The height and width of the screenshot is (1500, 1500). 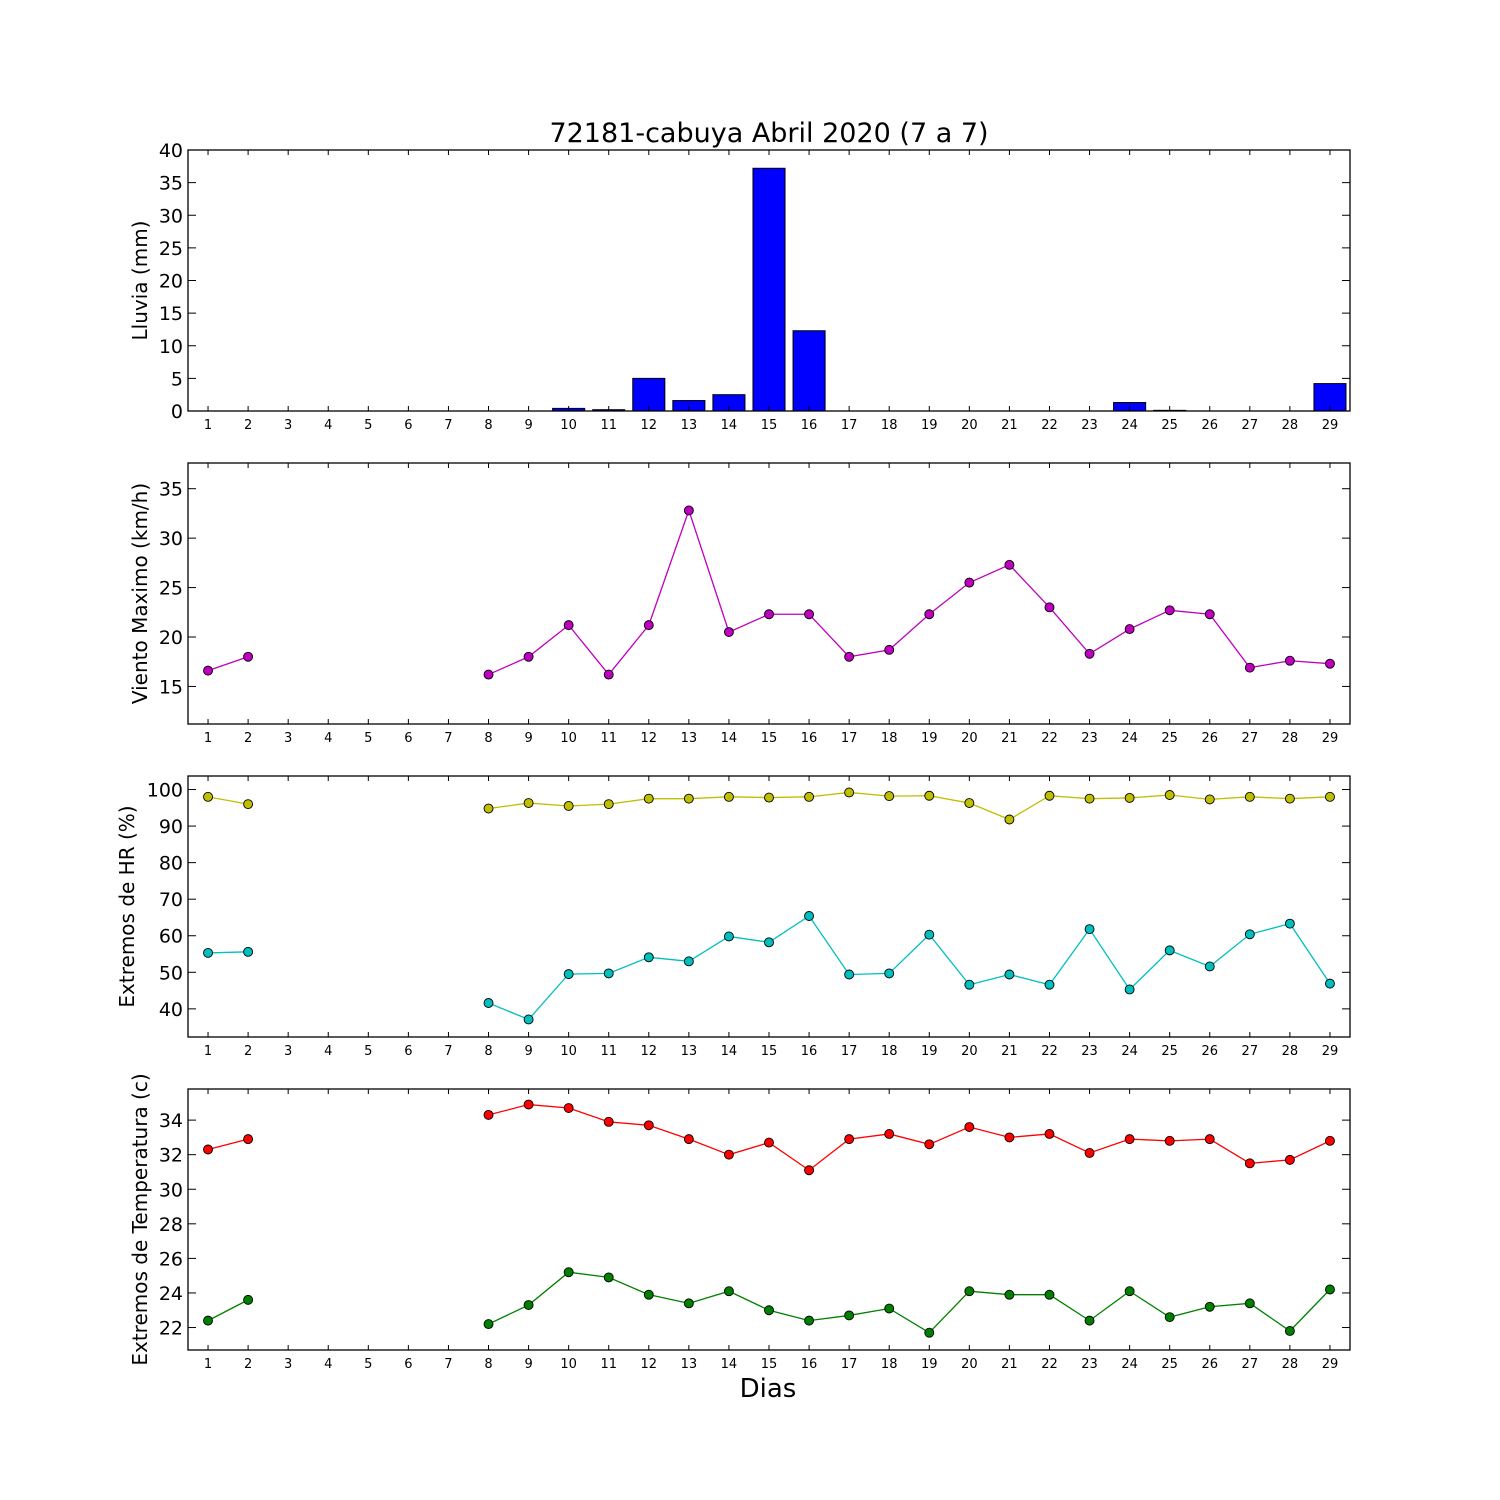 What do you see at coordinates (228, 800) in the screenshot?
I see `humidity-series-1-line` at bounding box center [228, 800].